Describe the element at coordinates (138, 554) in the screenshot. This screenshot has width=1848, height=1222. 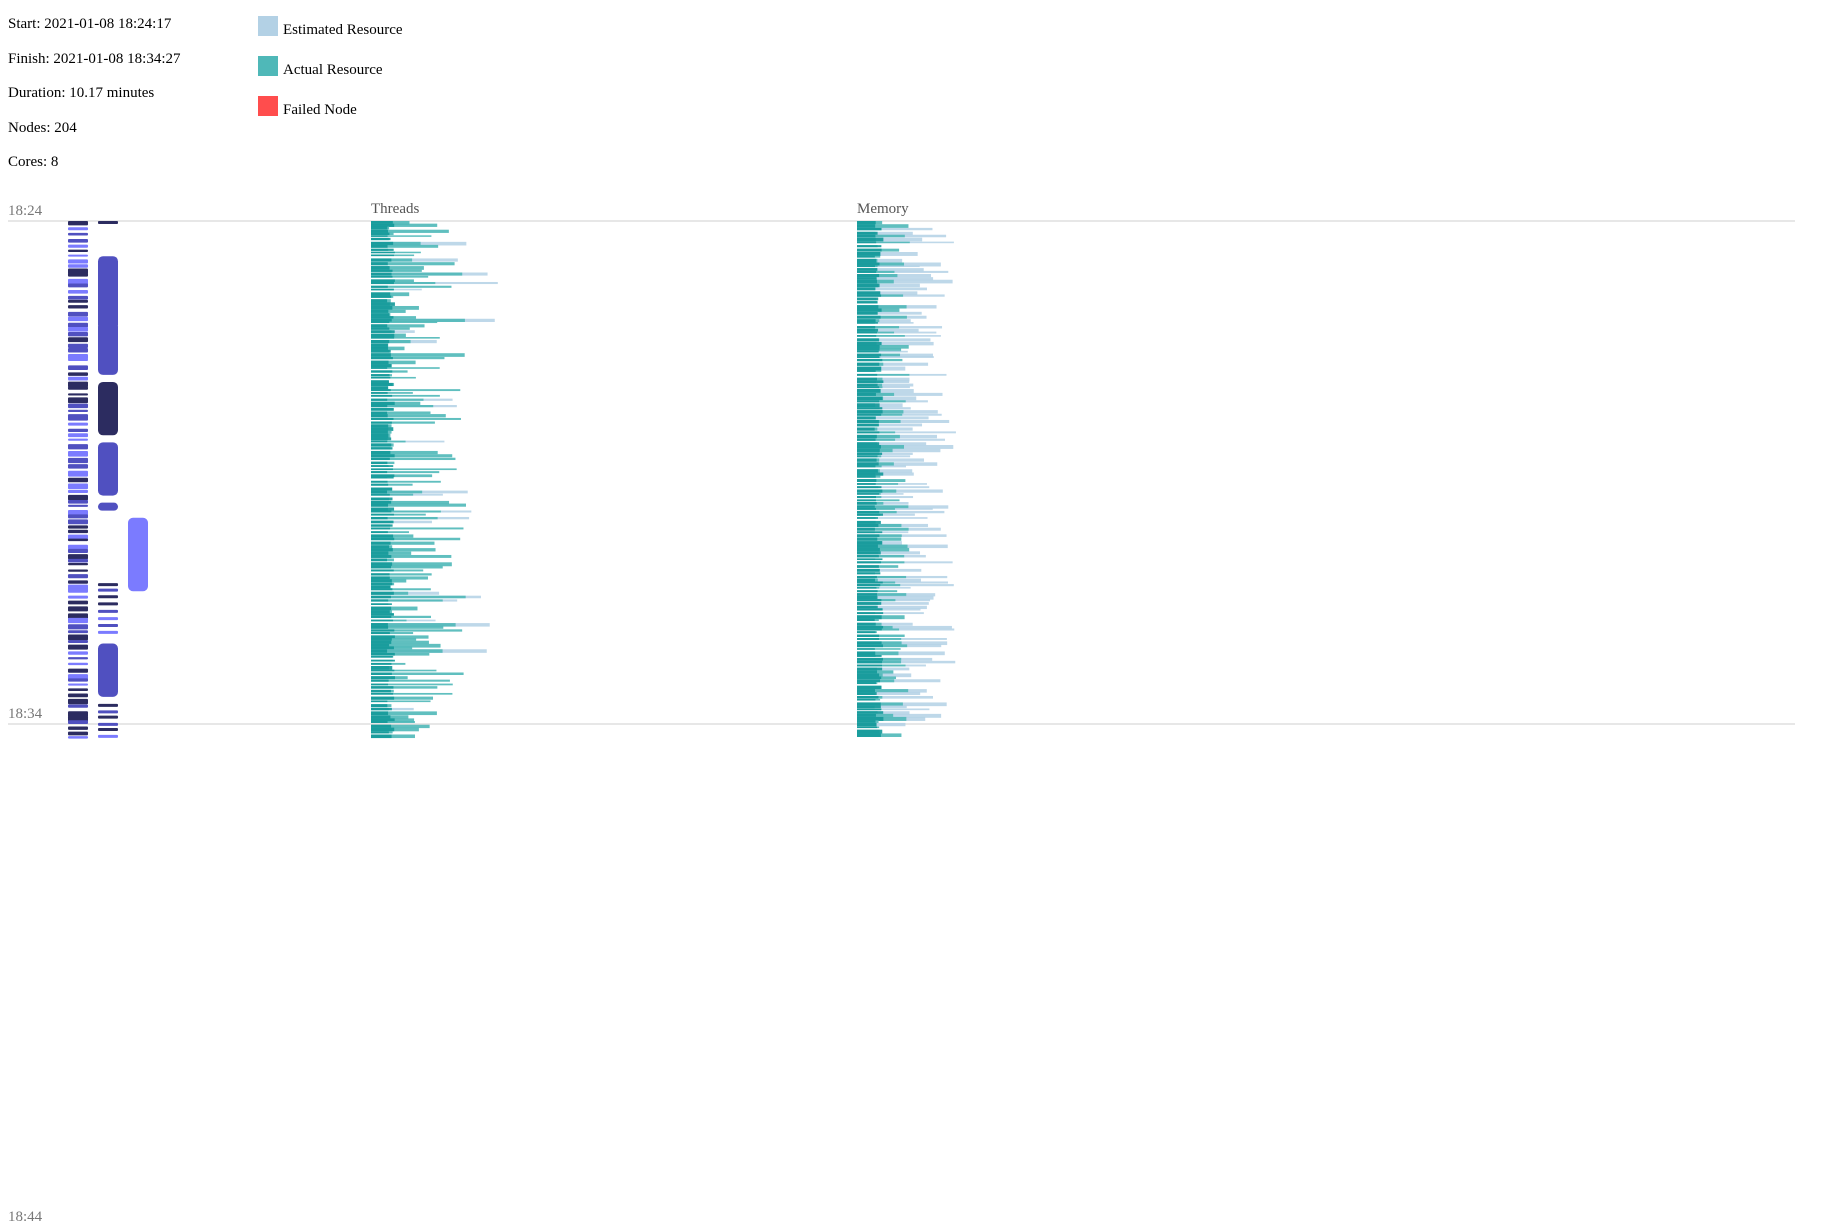
I see `node-job-long` at that location.